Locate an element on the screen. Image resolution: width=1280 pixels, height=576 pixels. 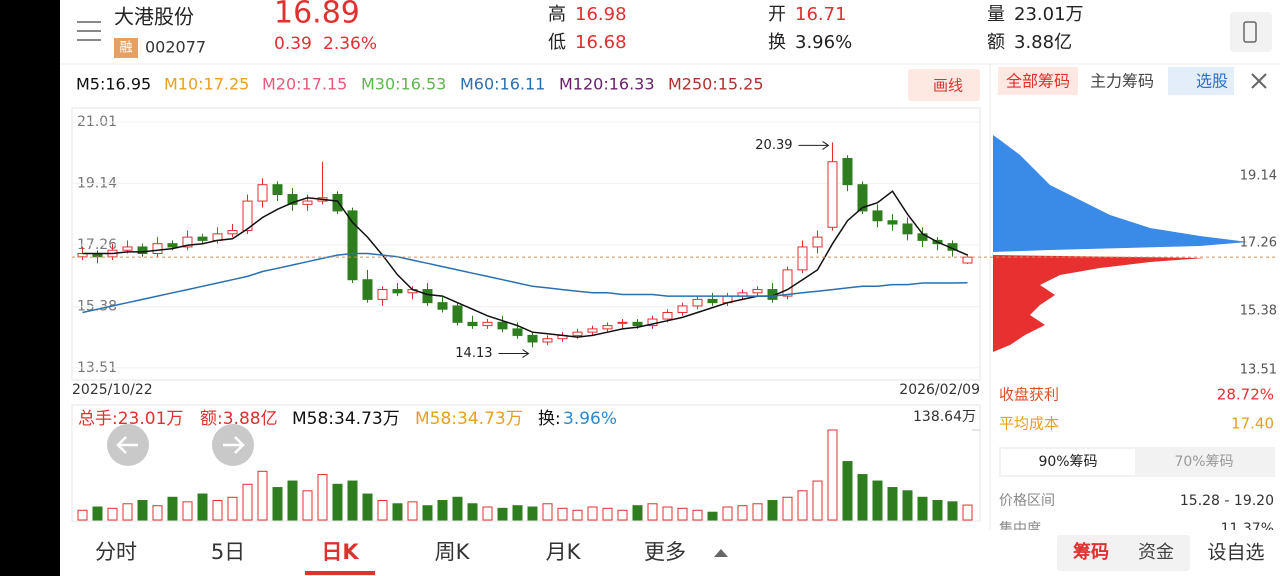
x-tick-label: 2025/10/22 is located at coordinates (112, 390).